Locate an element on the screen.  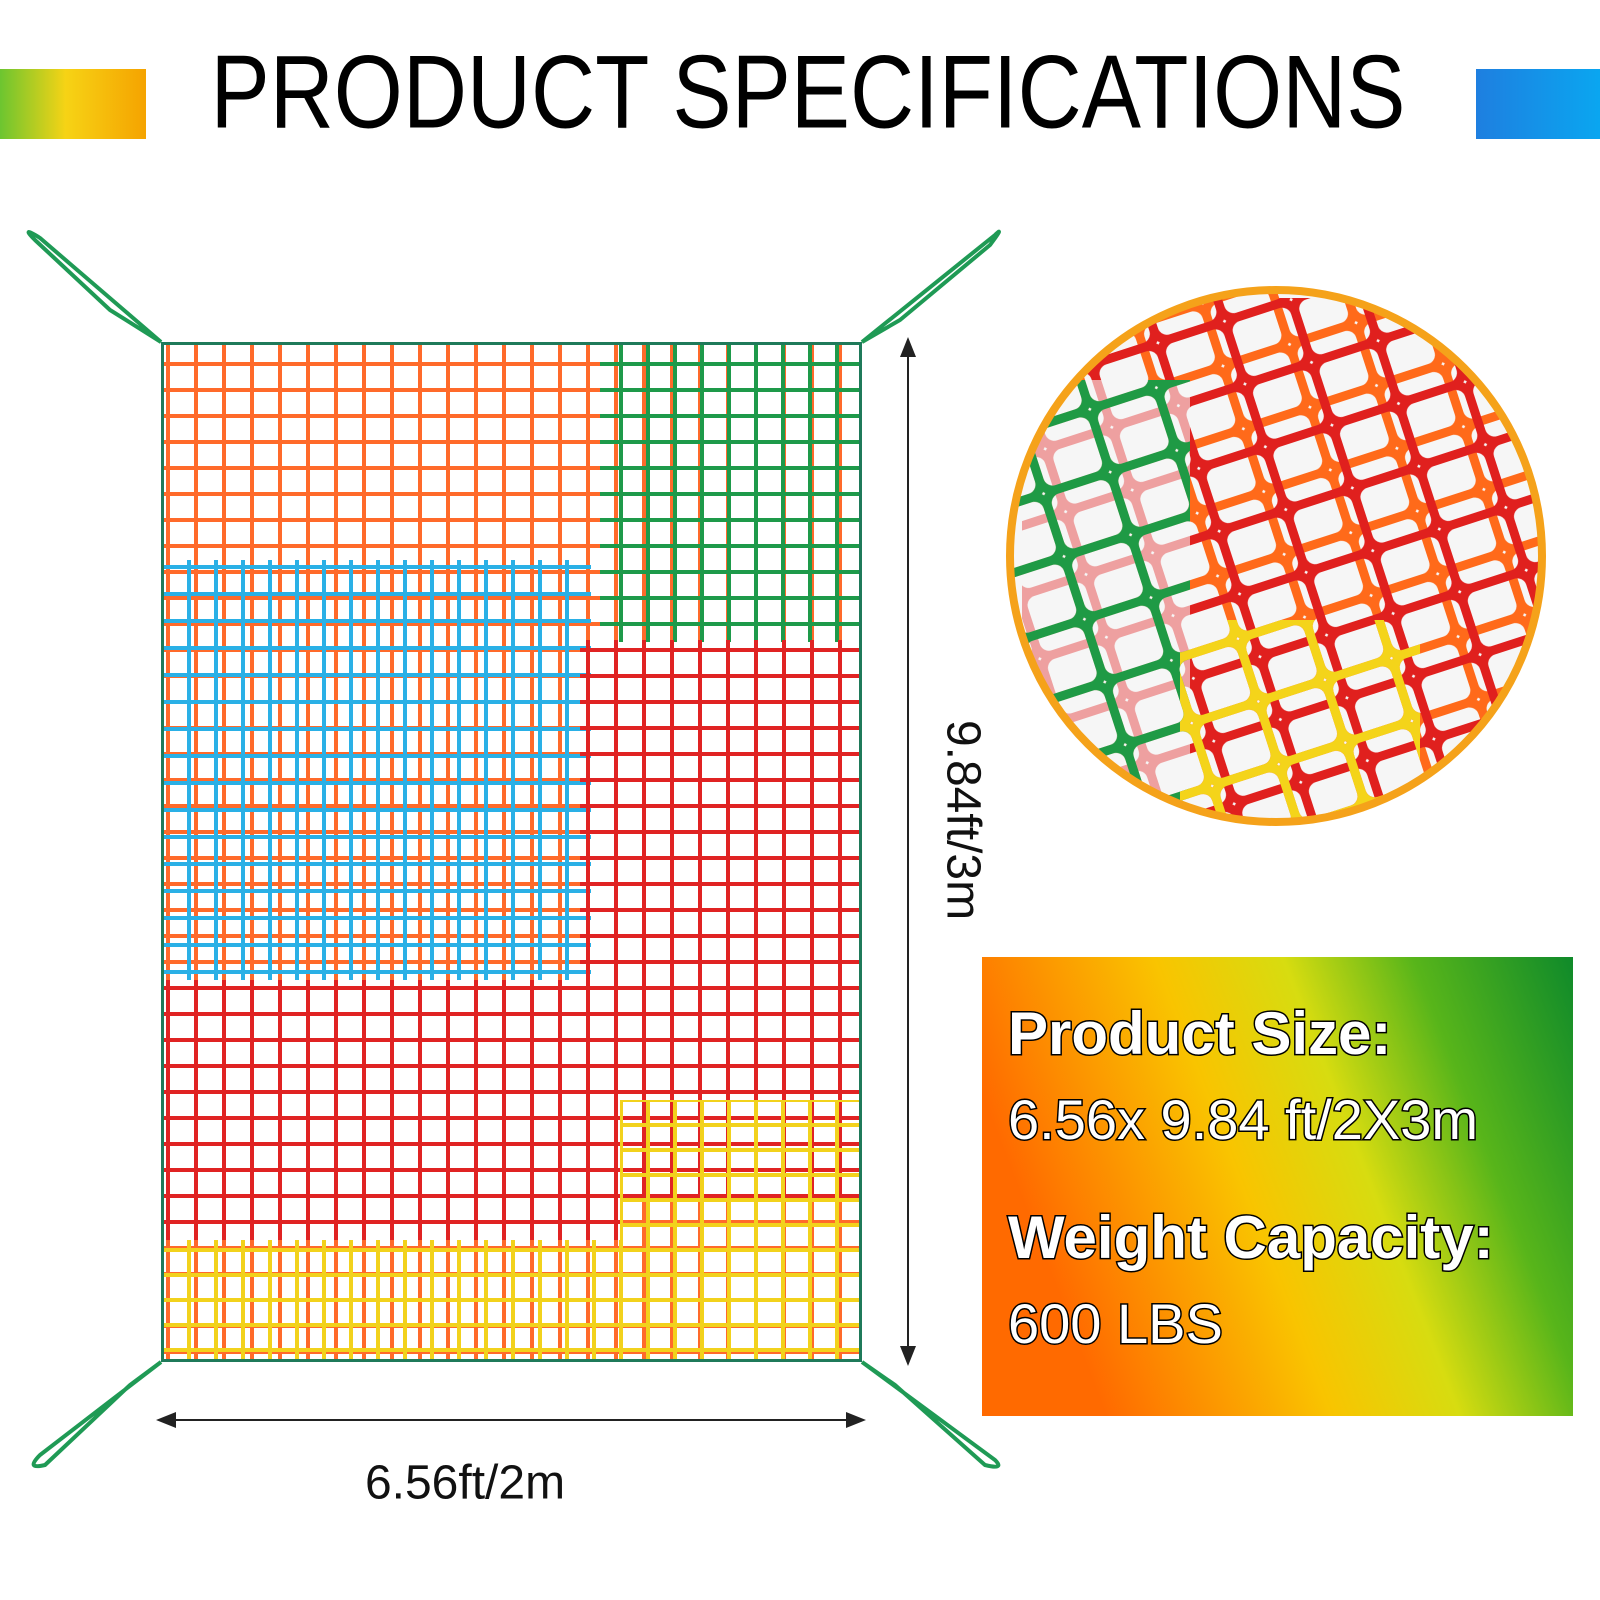
height-label: 9.84ft/3m is located at coordinates (962, 820).